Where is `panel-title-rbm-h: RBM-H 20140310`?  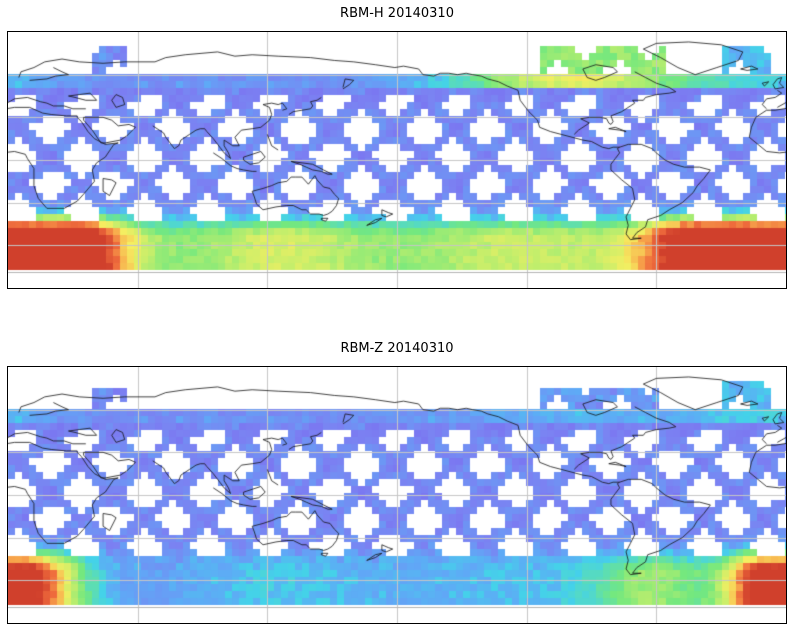 panel-title-rbm-h: RBM-H 20140310 is located at coordinates (397, 13).